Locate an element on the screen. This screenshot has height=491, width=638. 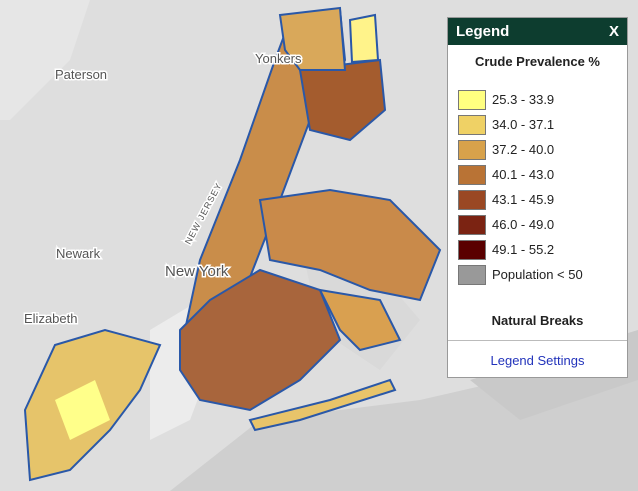
legend-header: Legend X is located at coordinates (537, 31).